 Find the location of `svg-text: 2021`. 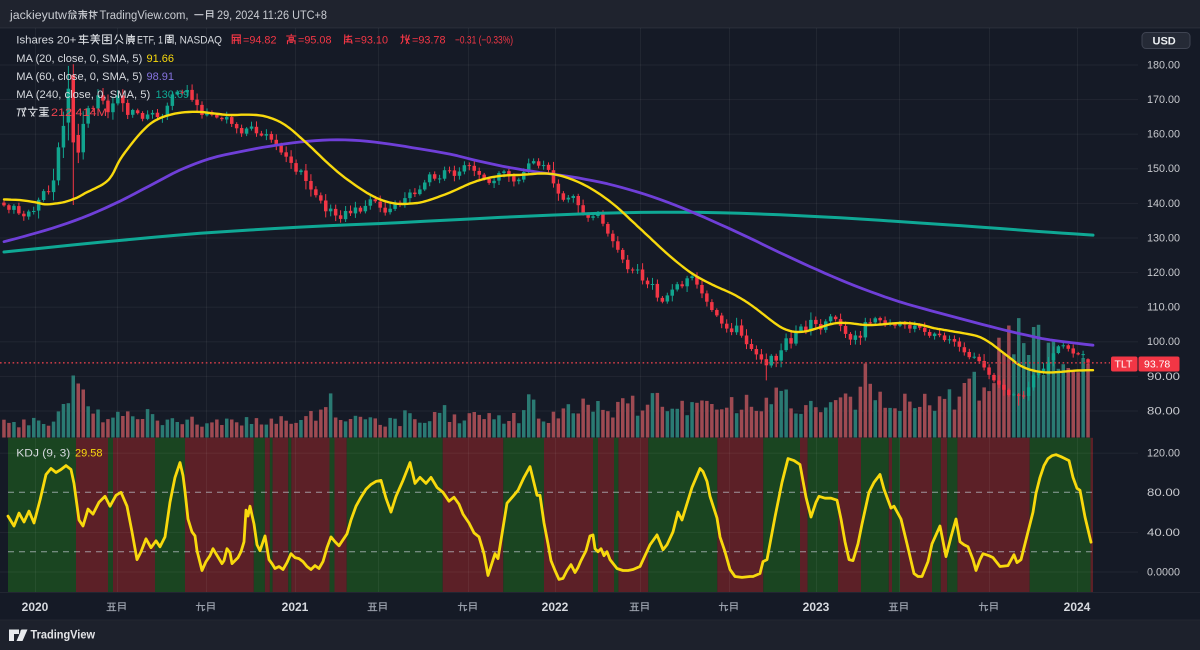

svg-text: 2021 is located at coordinates (295, 607).